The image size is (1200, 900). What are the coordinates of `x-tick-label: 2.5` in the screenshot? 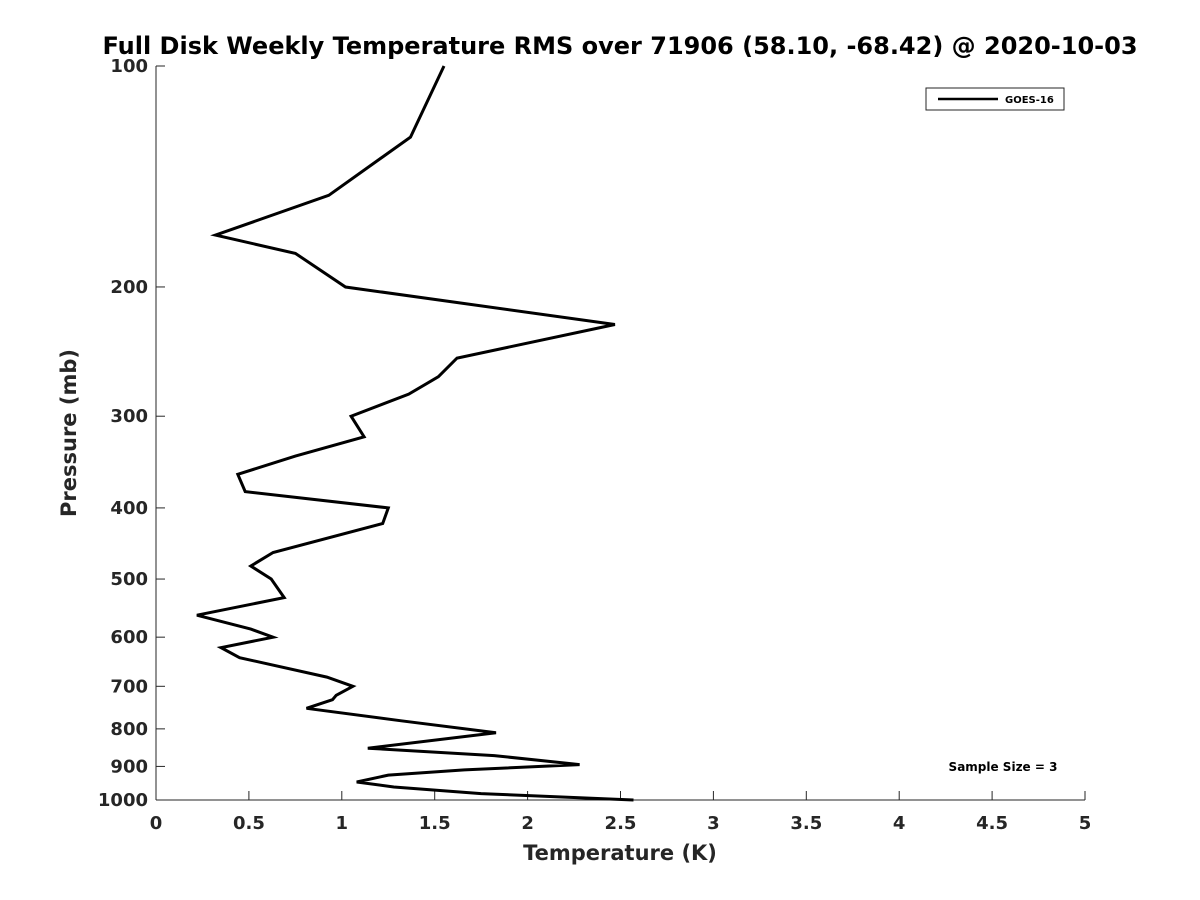 It's located at (621, 823).